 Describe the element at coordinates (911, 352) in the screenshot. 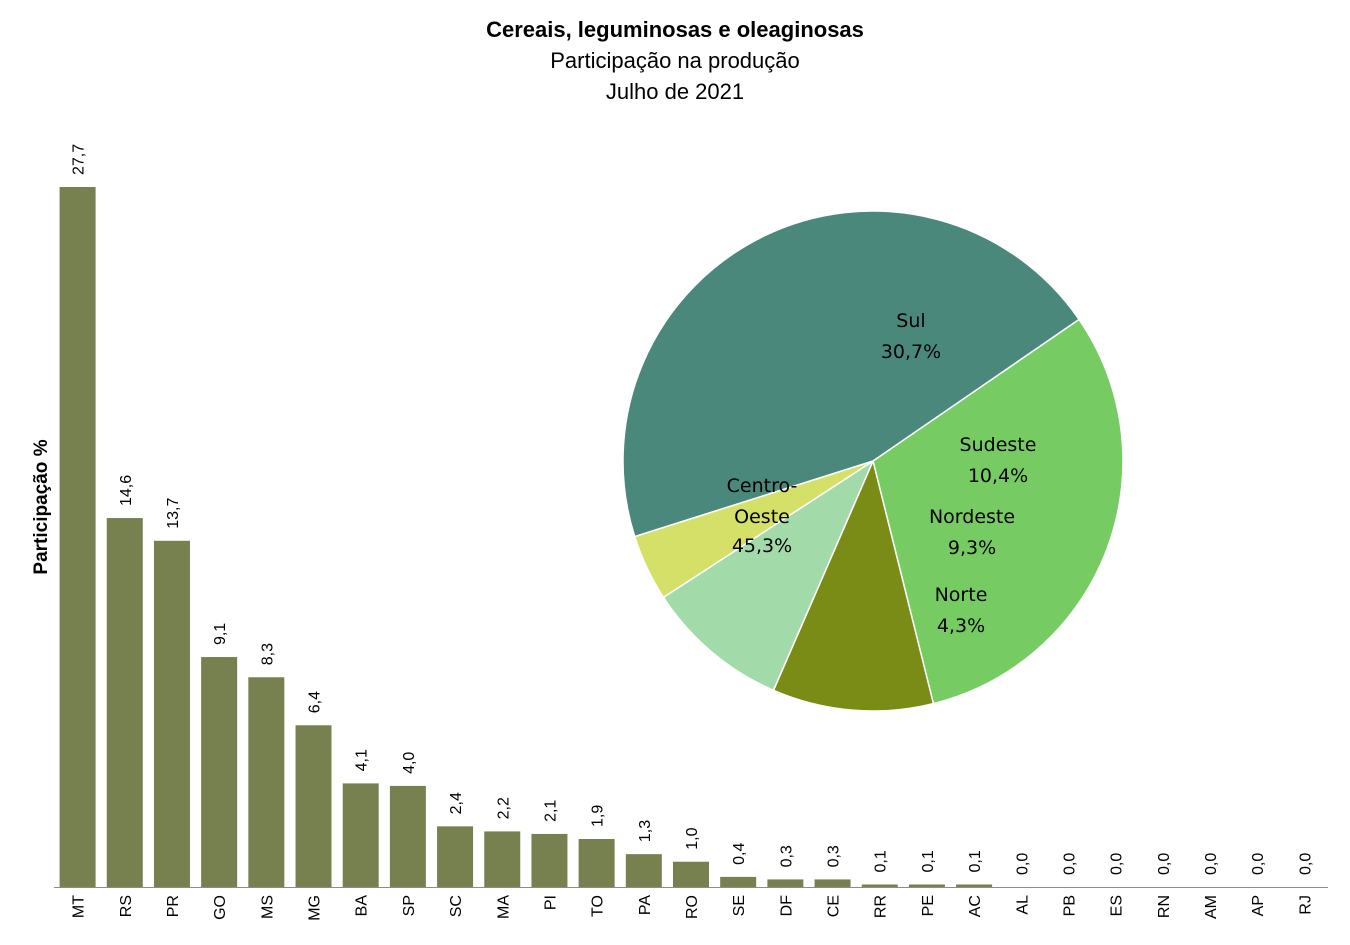

I see `pie-label-sul-value: 30,7%` at that location.